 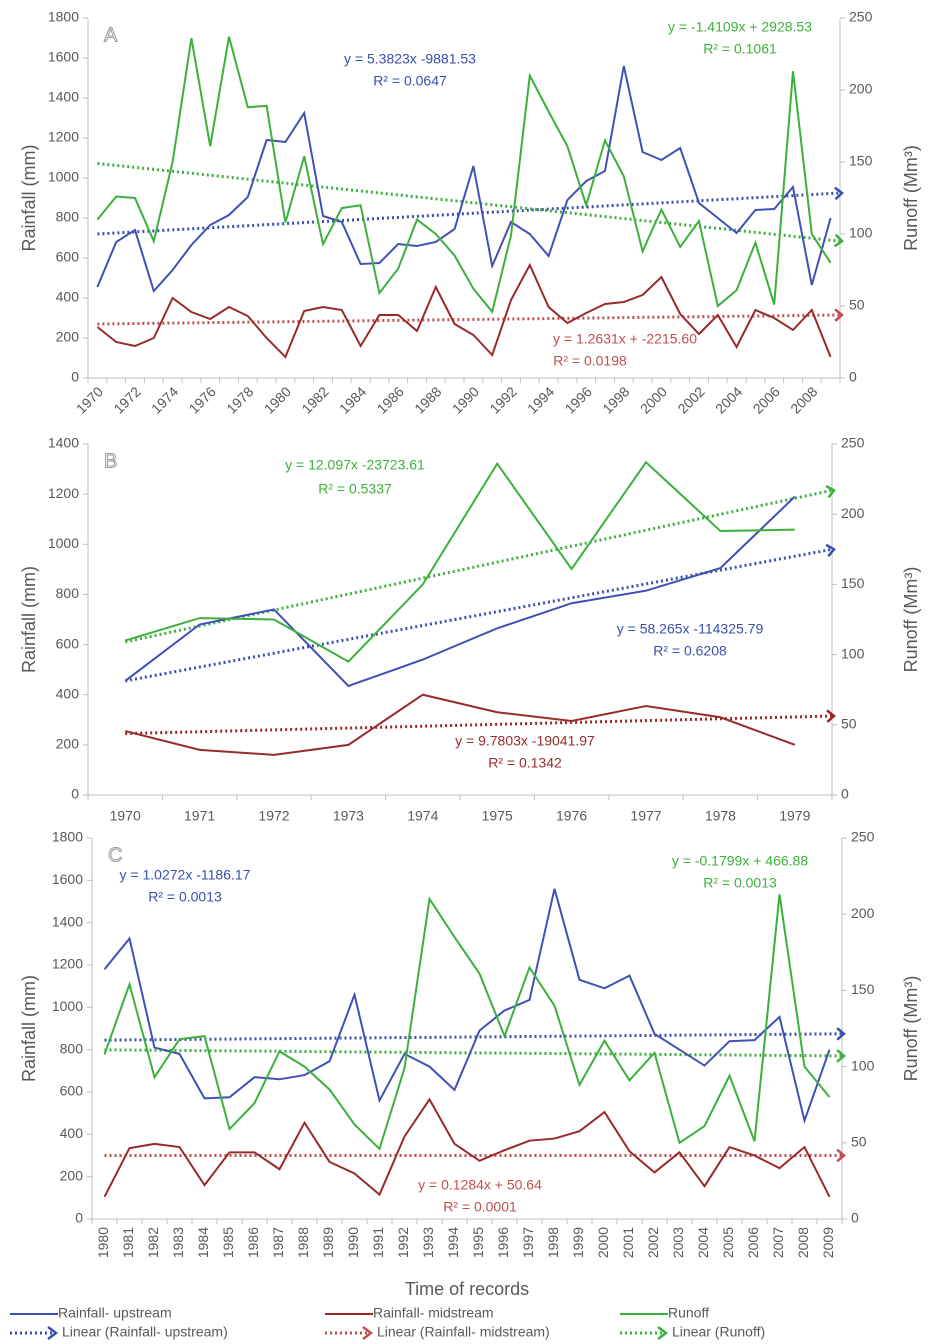 I want to click on x-tick-label: 1984, so click(x=203, y=1242).